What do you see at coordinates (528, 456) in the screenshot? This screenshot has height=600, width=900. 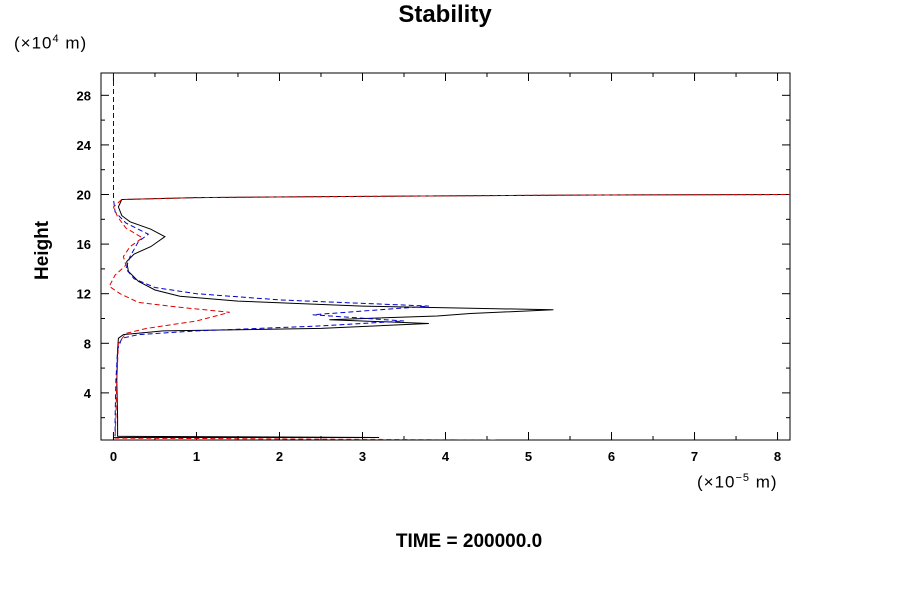 I see `x-tick-label: 5` at bounding box center [528, 456].